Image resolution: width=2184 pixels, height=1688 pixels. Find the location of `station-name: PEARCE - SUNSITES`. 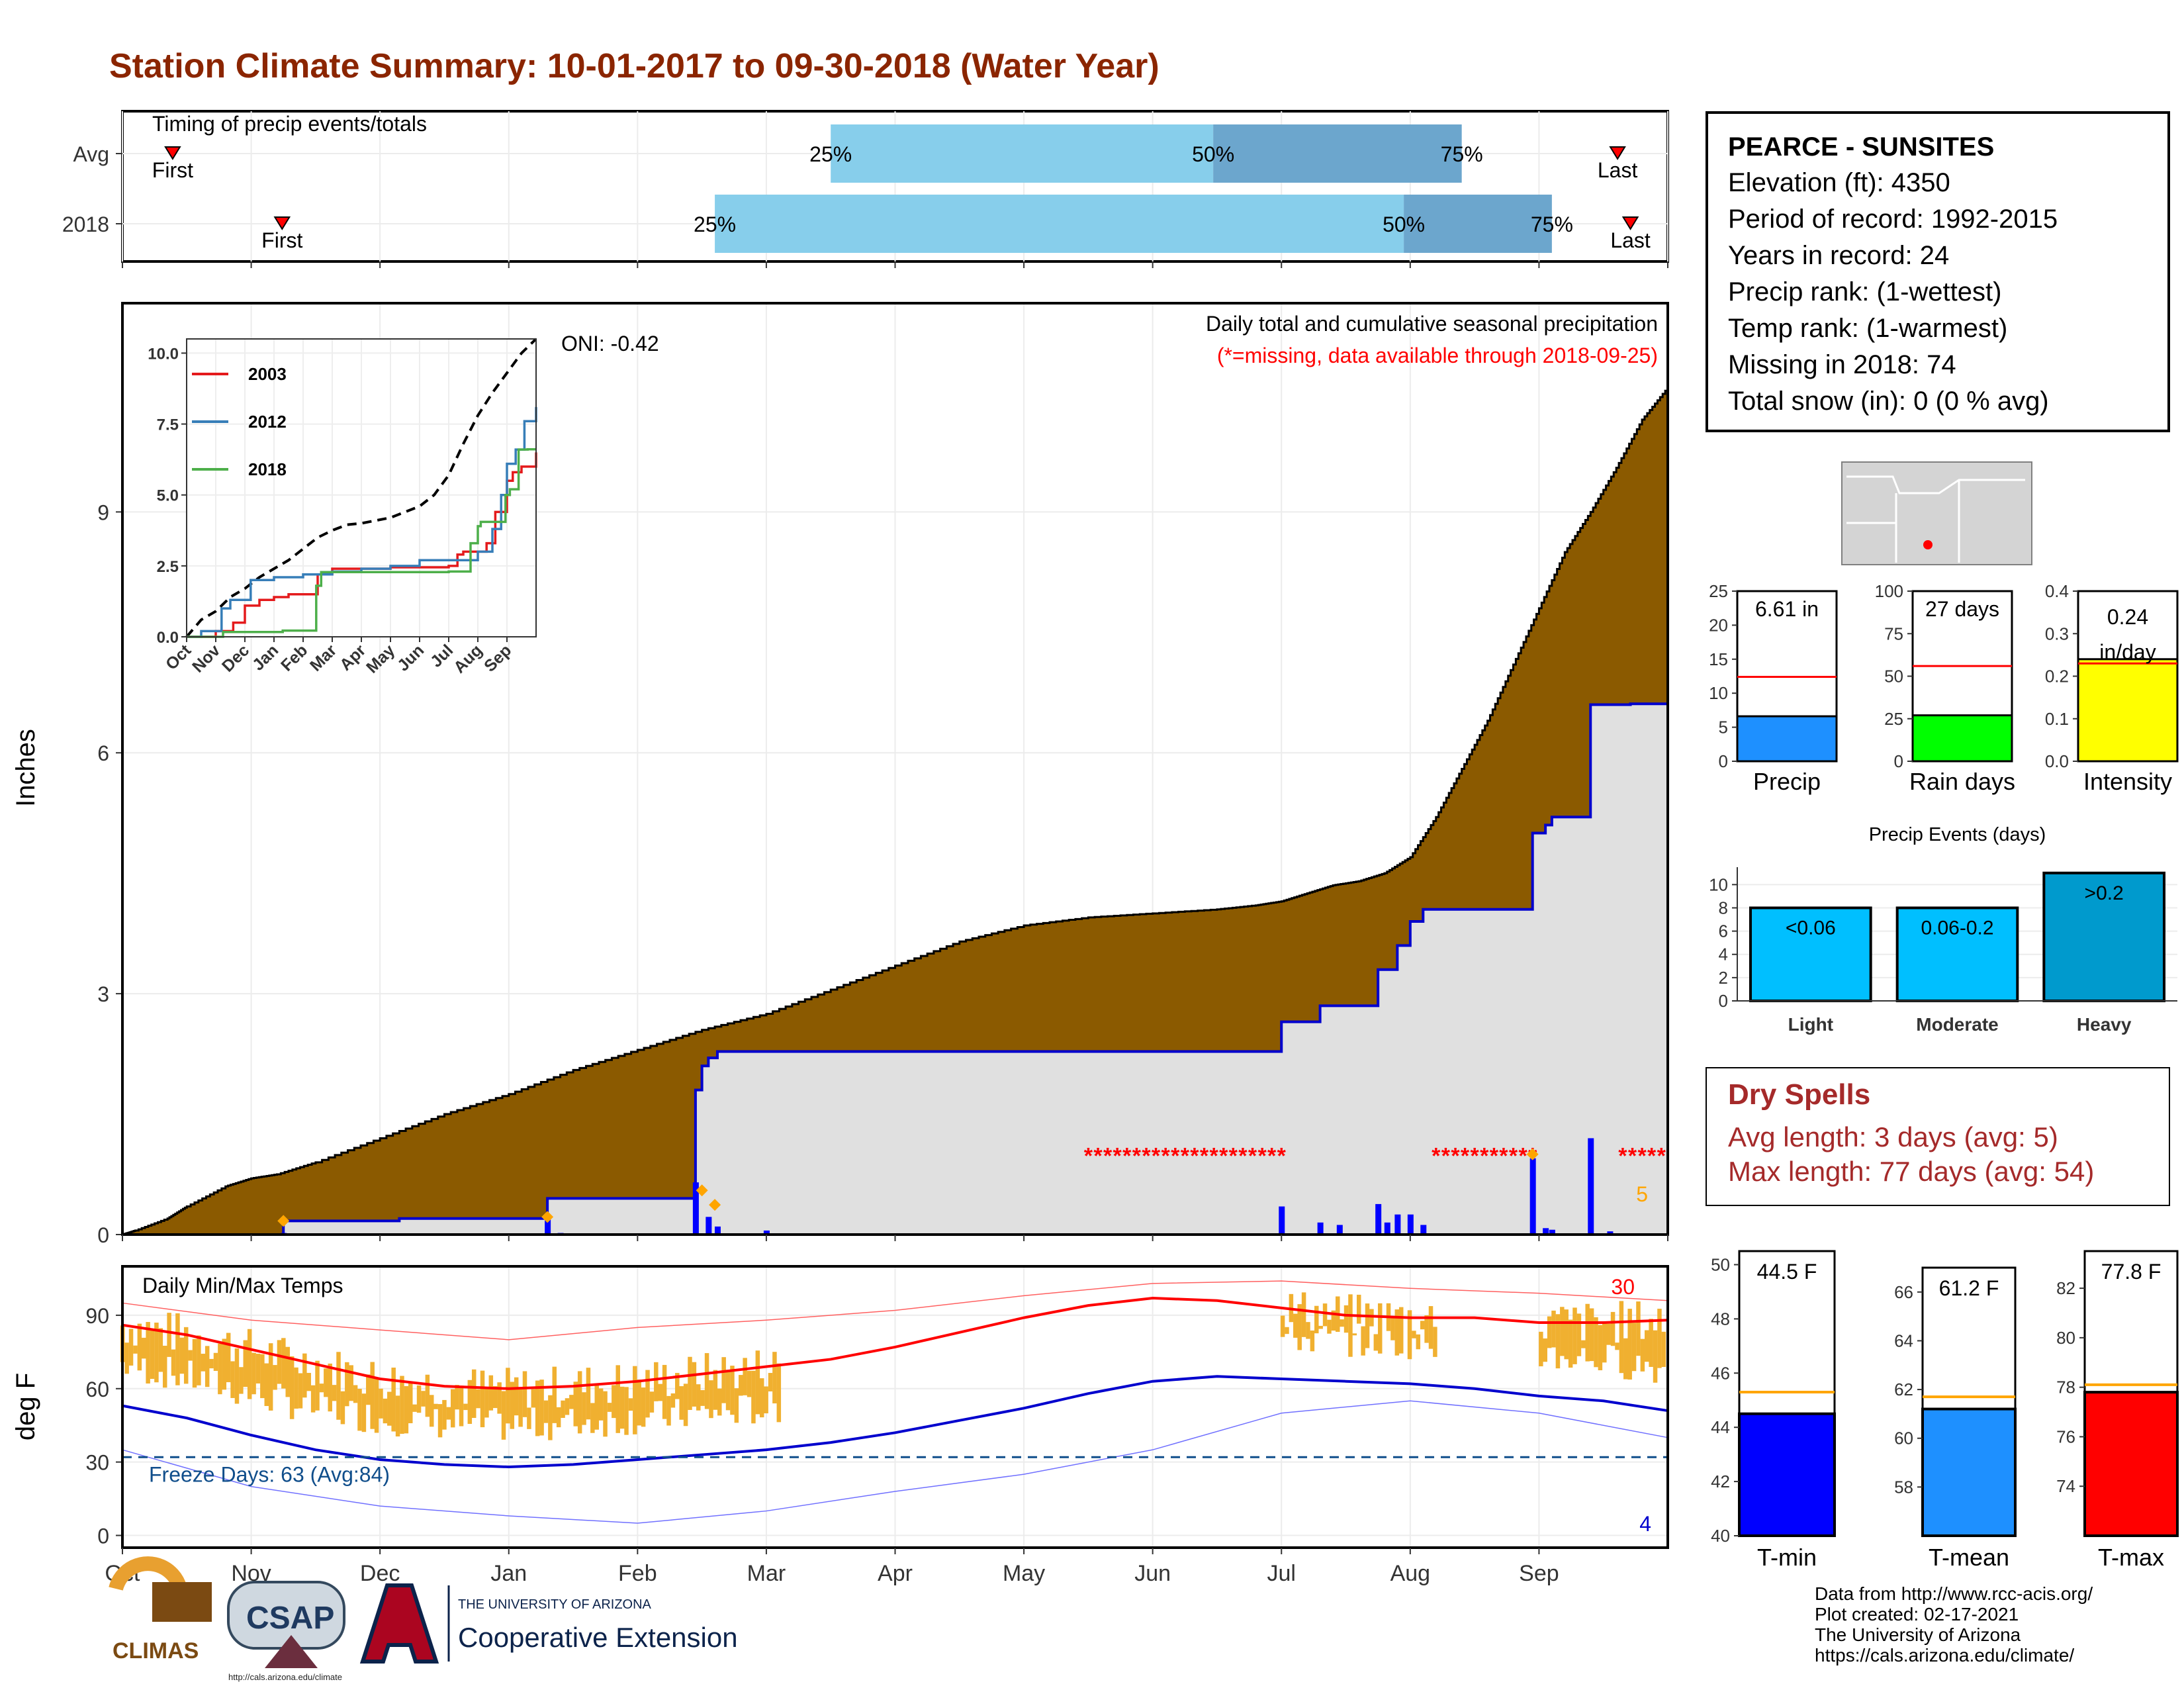

station-name: PEARCE - SUNSITES is located at coordinates (1861, 147).